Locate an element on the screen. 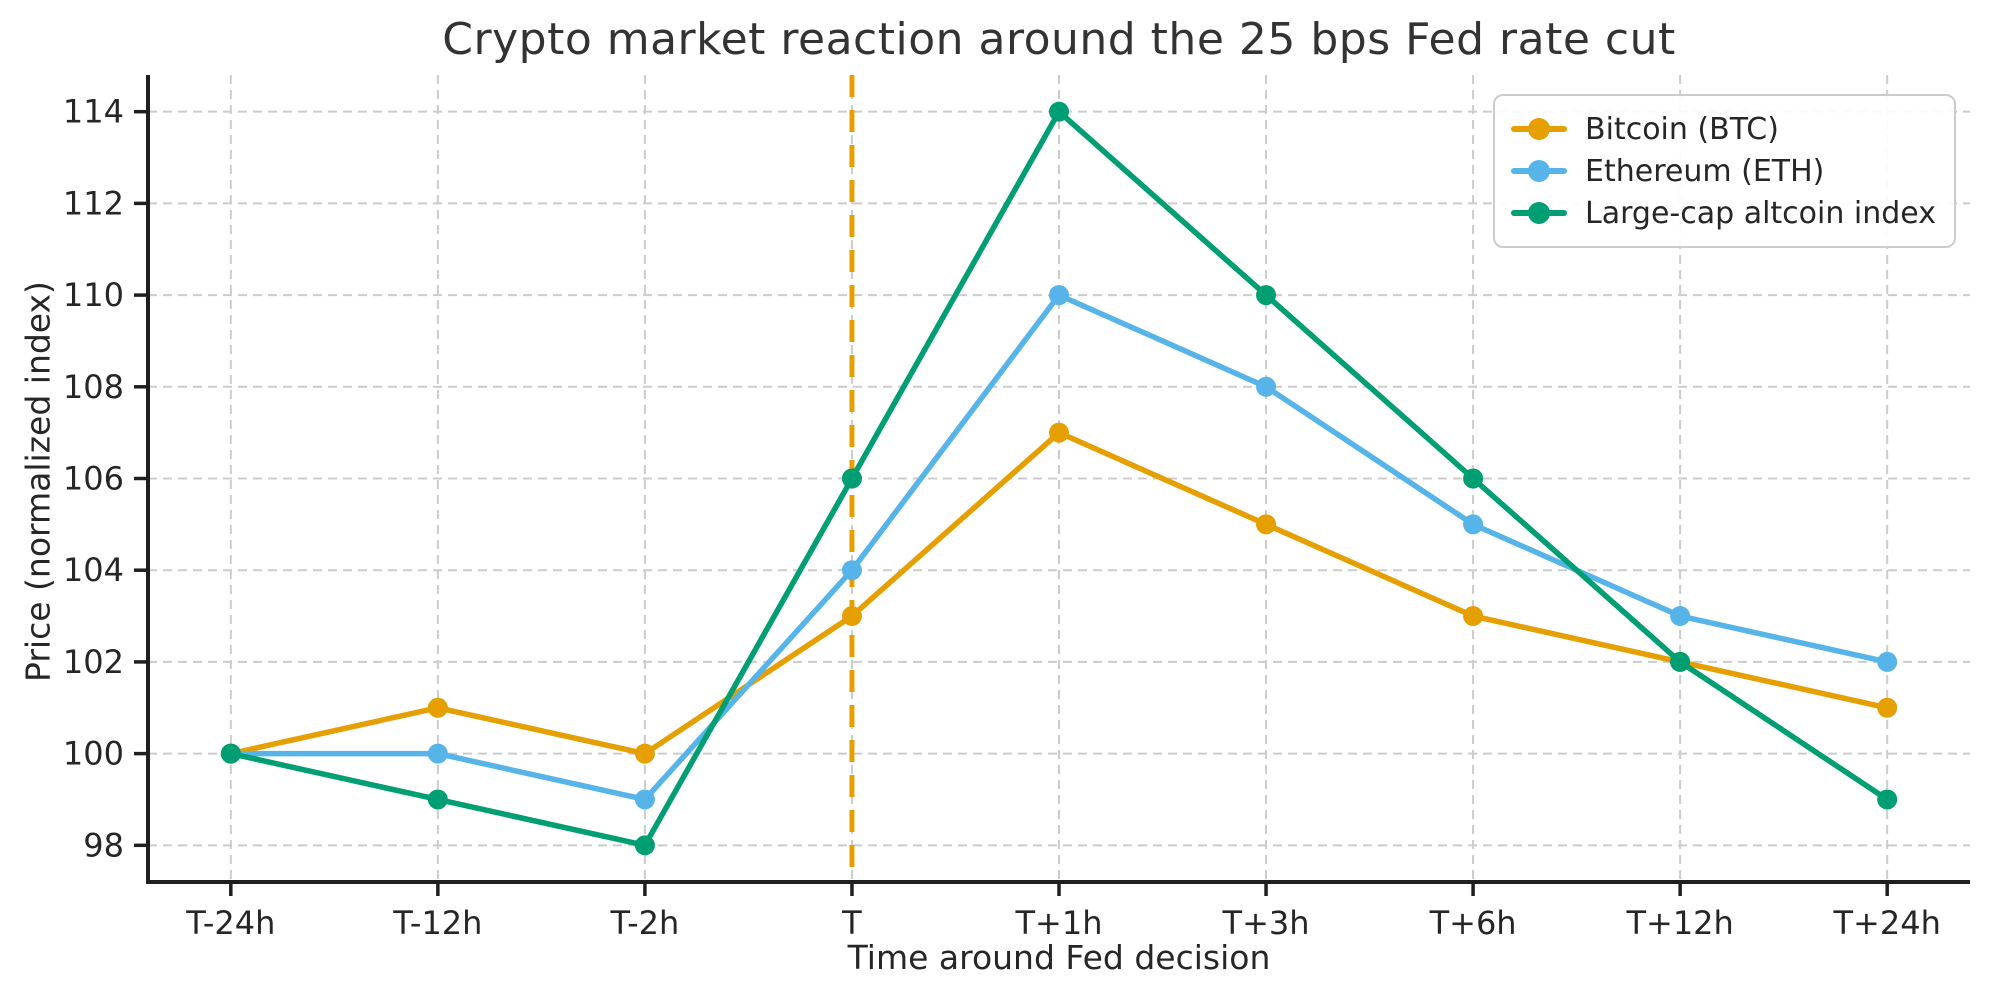  y-tick-label: 112 is located at coordinates (93, 203).